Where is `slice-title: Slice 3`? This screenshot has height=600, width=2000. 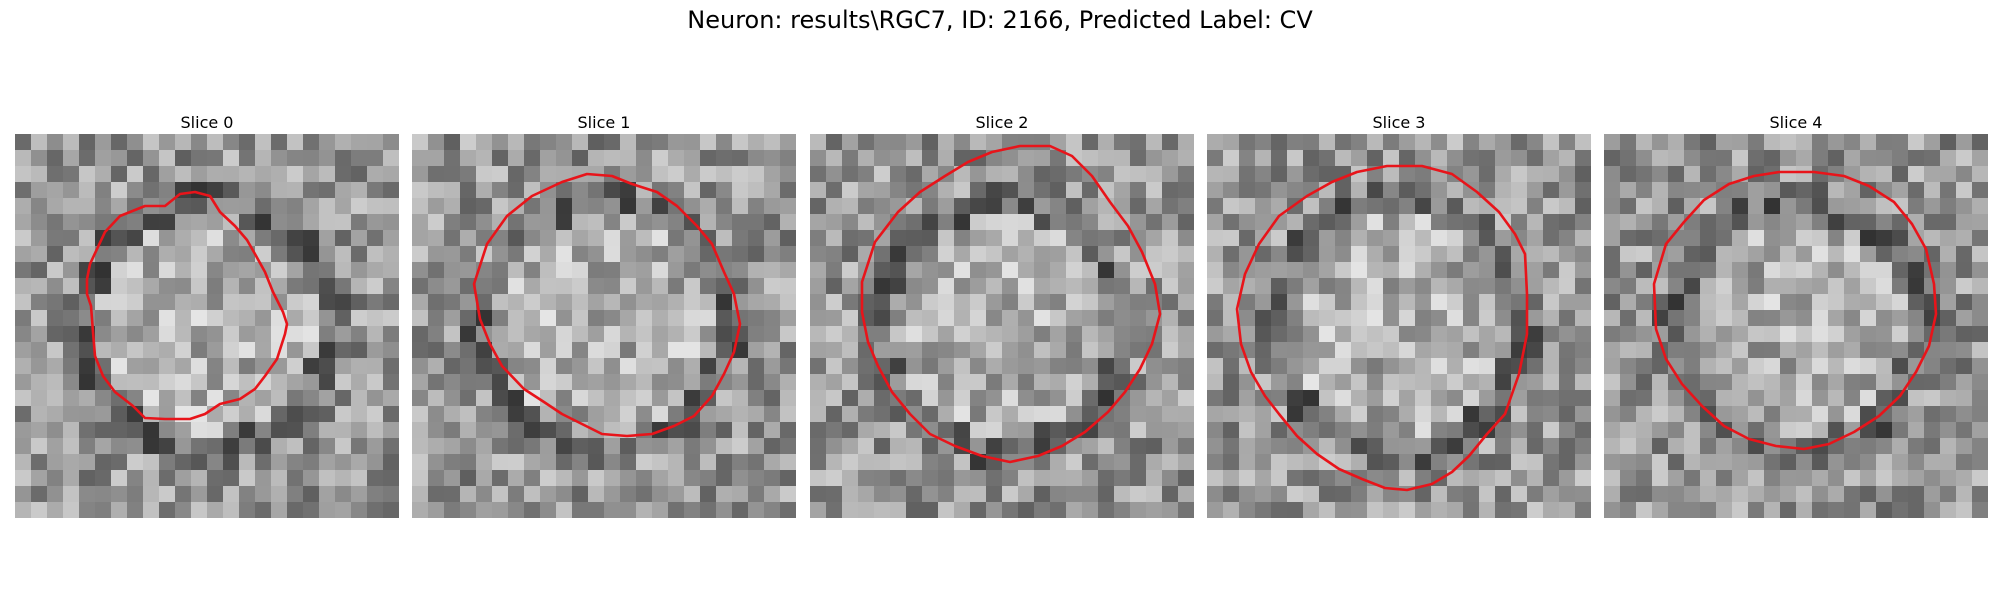
slice-title: Slice 3 is located at coordinates (1399, 122).